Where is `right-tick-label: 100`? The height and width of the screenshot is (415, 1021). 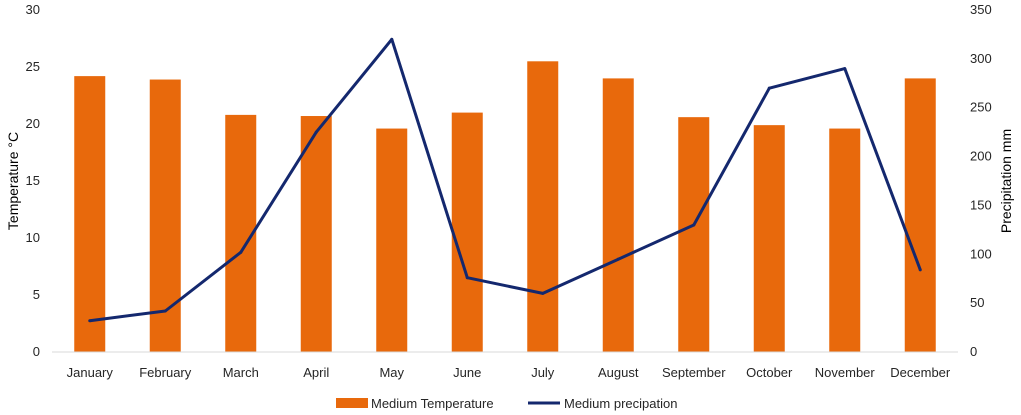
right-tick-label: 100 is located at coordinates (981, 253).